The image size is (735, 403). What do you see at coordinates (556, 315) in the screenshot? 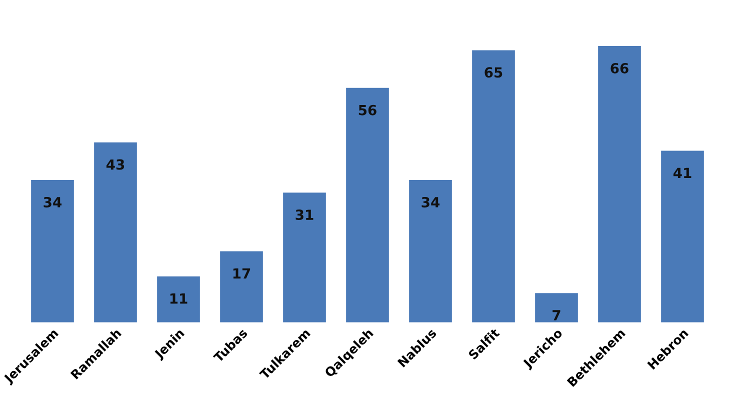
I see `data-label: 7` at bounding box center [556, 315].